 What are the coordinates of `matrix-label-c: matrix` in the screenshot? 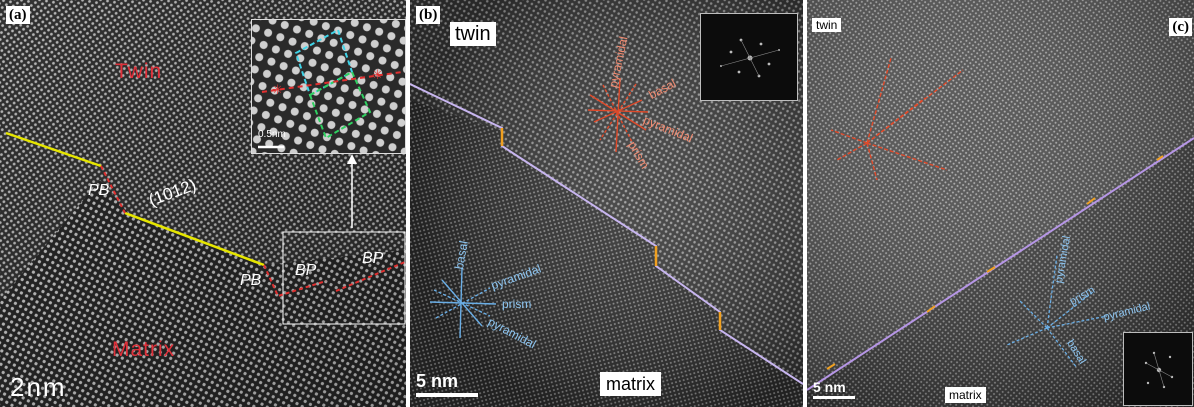 It's located at (965, 395).